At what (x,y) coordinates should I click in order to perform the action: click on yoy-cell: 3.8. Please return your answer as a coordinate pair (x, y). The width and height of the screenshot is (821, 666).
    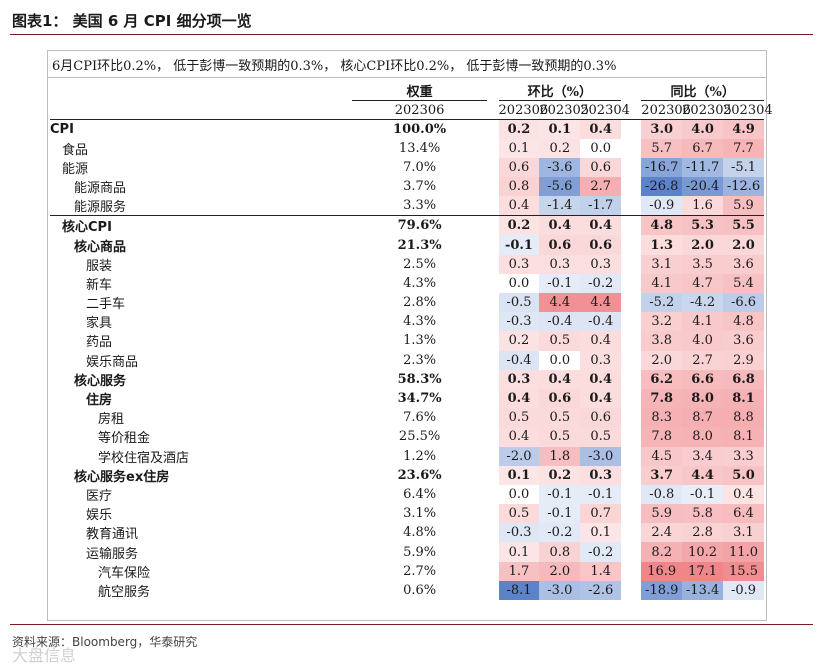
    Looking at the image, I should click on (662, 341).